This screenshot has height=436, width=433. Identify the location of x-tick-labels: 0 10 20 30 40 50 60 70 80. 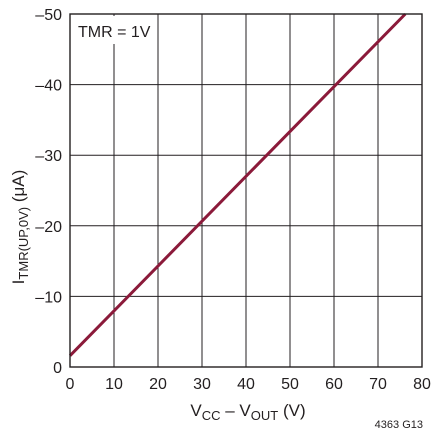
(248, 384).